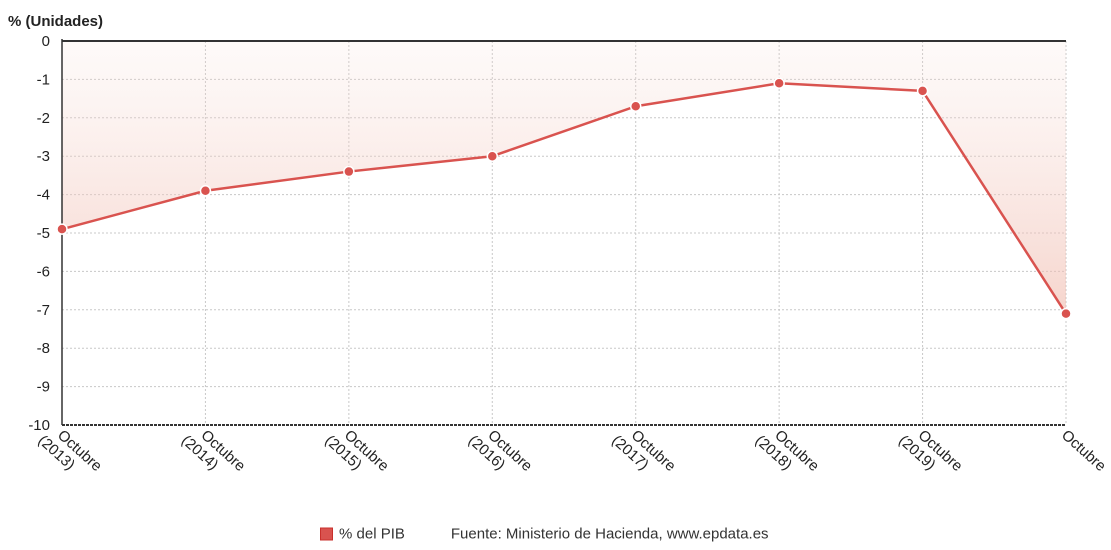 Image resolution: width=1111 pixels, height=550 pixels. Describe the element at coordinates (356, 453) in the screenshot. I see `x-tick-label: Octubre(2015)` at that location.